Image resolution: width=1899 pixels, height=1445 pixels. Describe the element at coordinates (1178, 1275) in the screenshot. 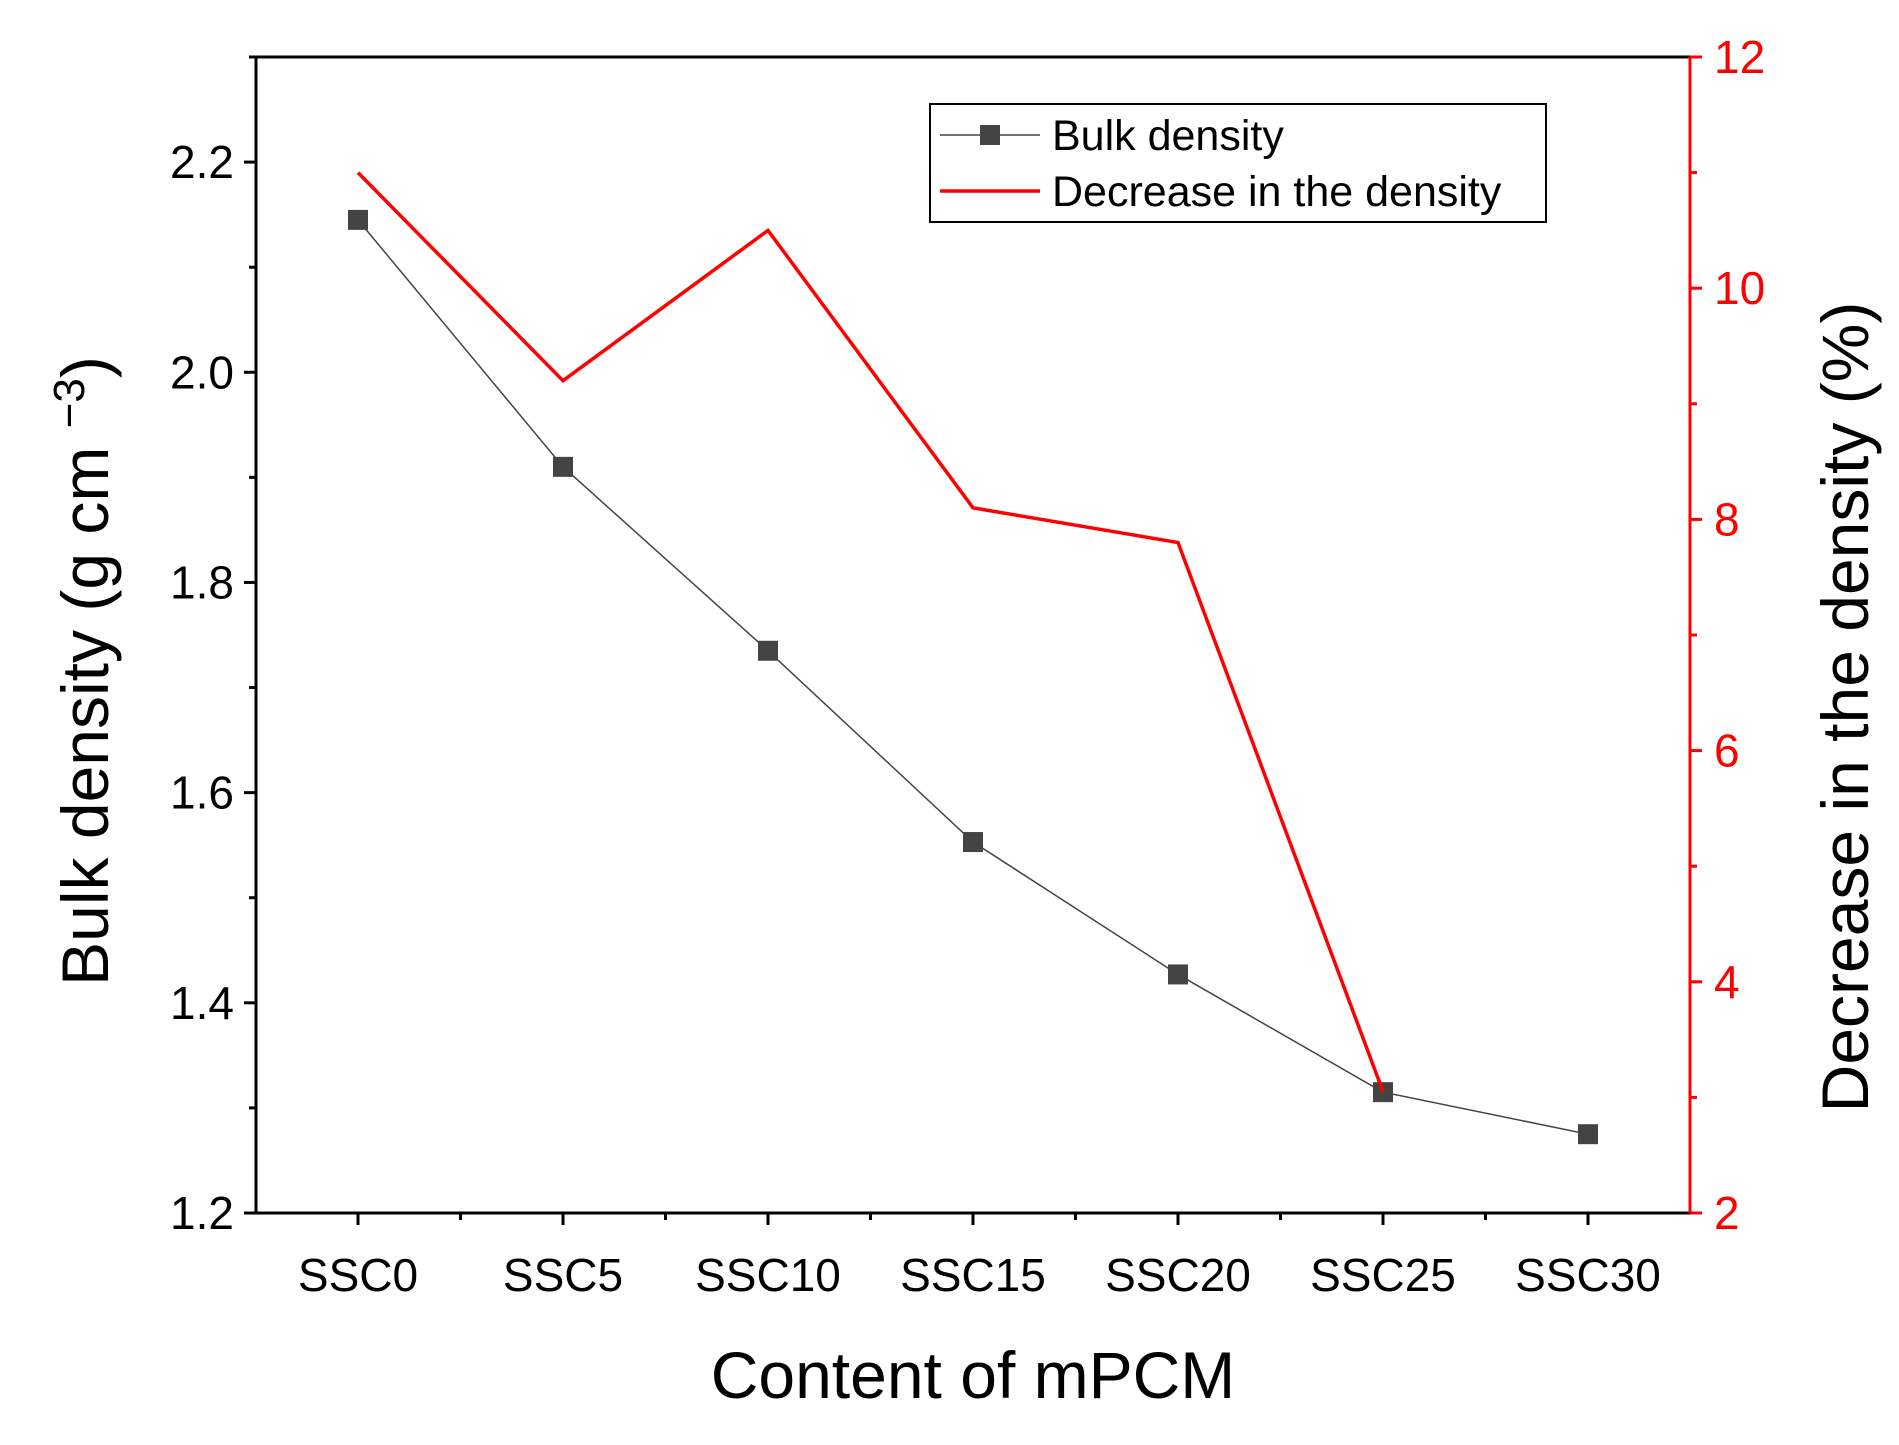

I see `x-tick-label: SSC20` at that location.